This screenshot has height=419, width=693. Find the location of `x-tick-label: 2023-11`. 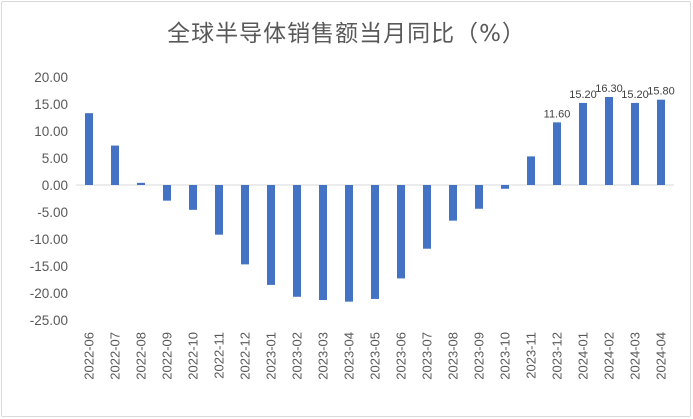

x-tick-label: 2023-11 is located at coordinates (531, 355).